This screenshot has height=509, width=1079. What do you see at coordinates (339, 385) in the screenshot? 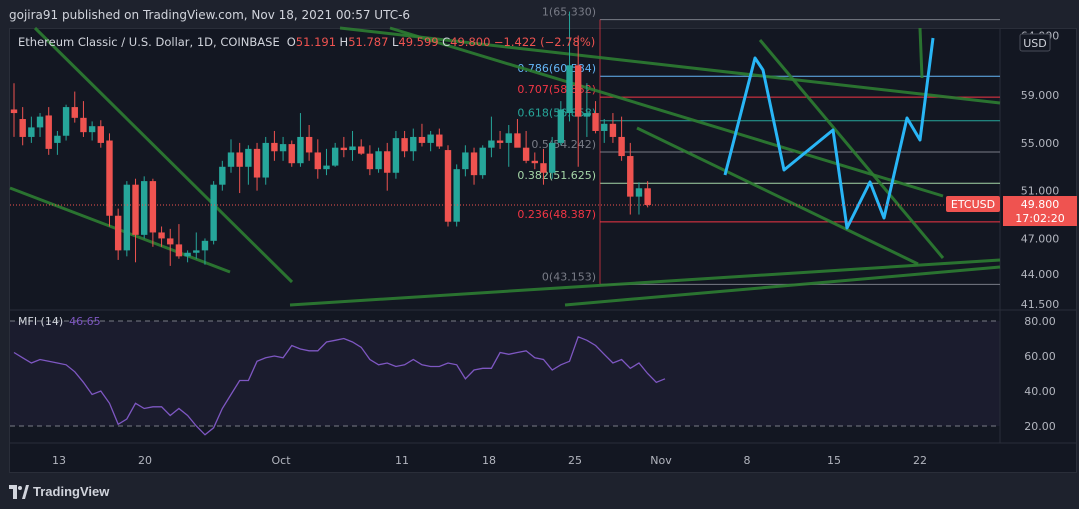
I see `mfi-line` at bounding box center [339, 385].